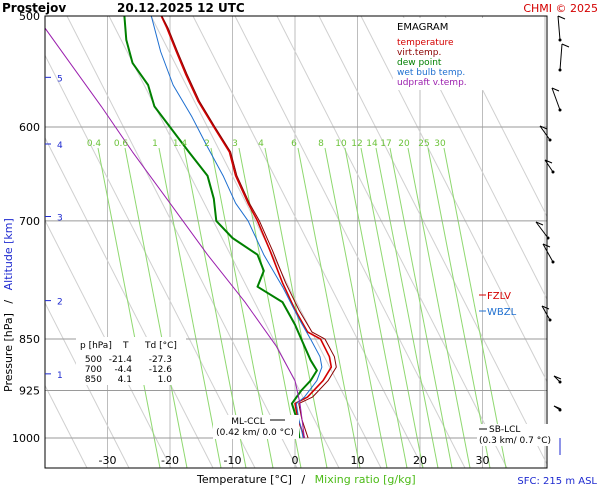 This screenshot has height=500, width=600. Describe the element at coordinates (34, 8) in the screenshot. I see `station-title: Prostejov` at that location.